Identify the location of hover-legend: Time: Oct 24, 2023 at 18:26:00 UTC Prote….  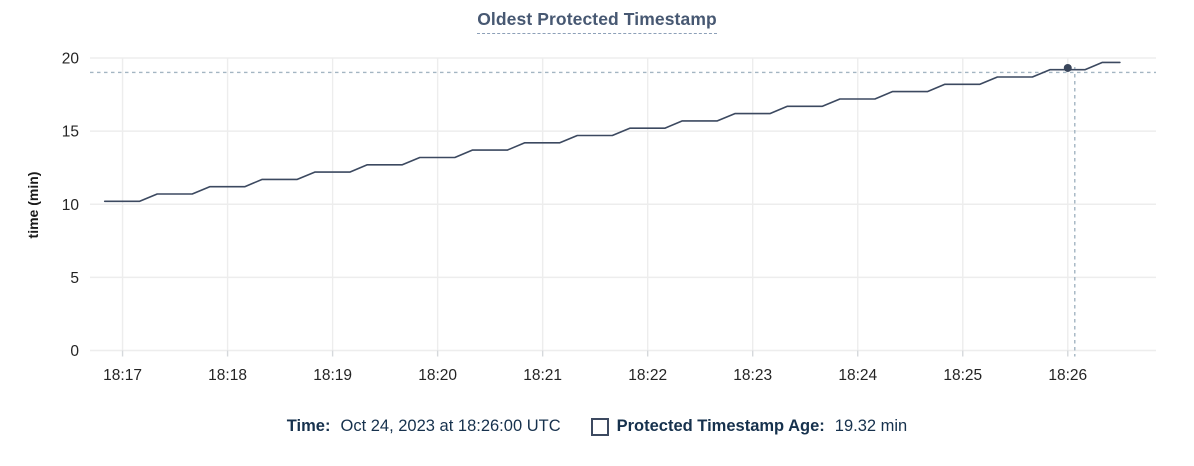
(597, 426).